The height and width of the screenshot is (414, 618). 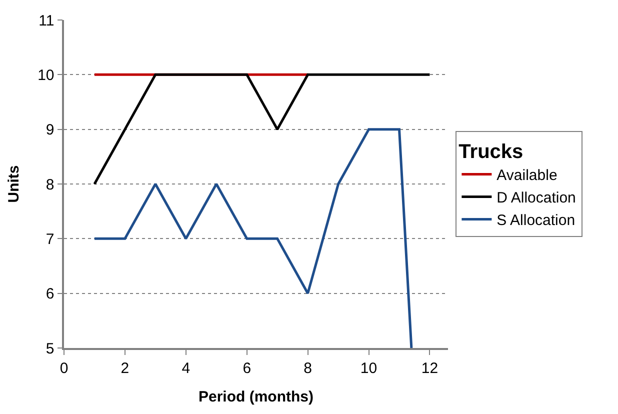 I want to click on legend-label: S Allocation, so click(x=536, y=221).